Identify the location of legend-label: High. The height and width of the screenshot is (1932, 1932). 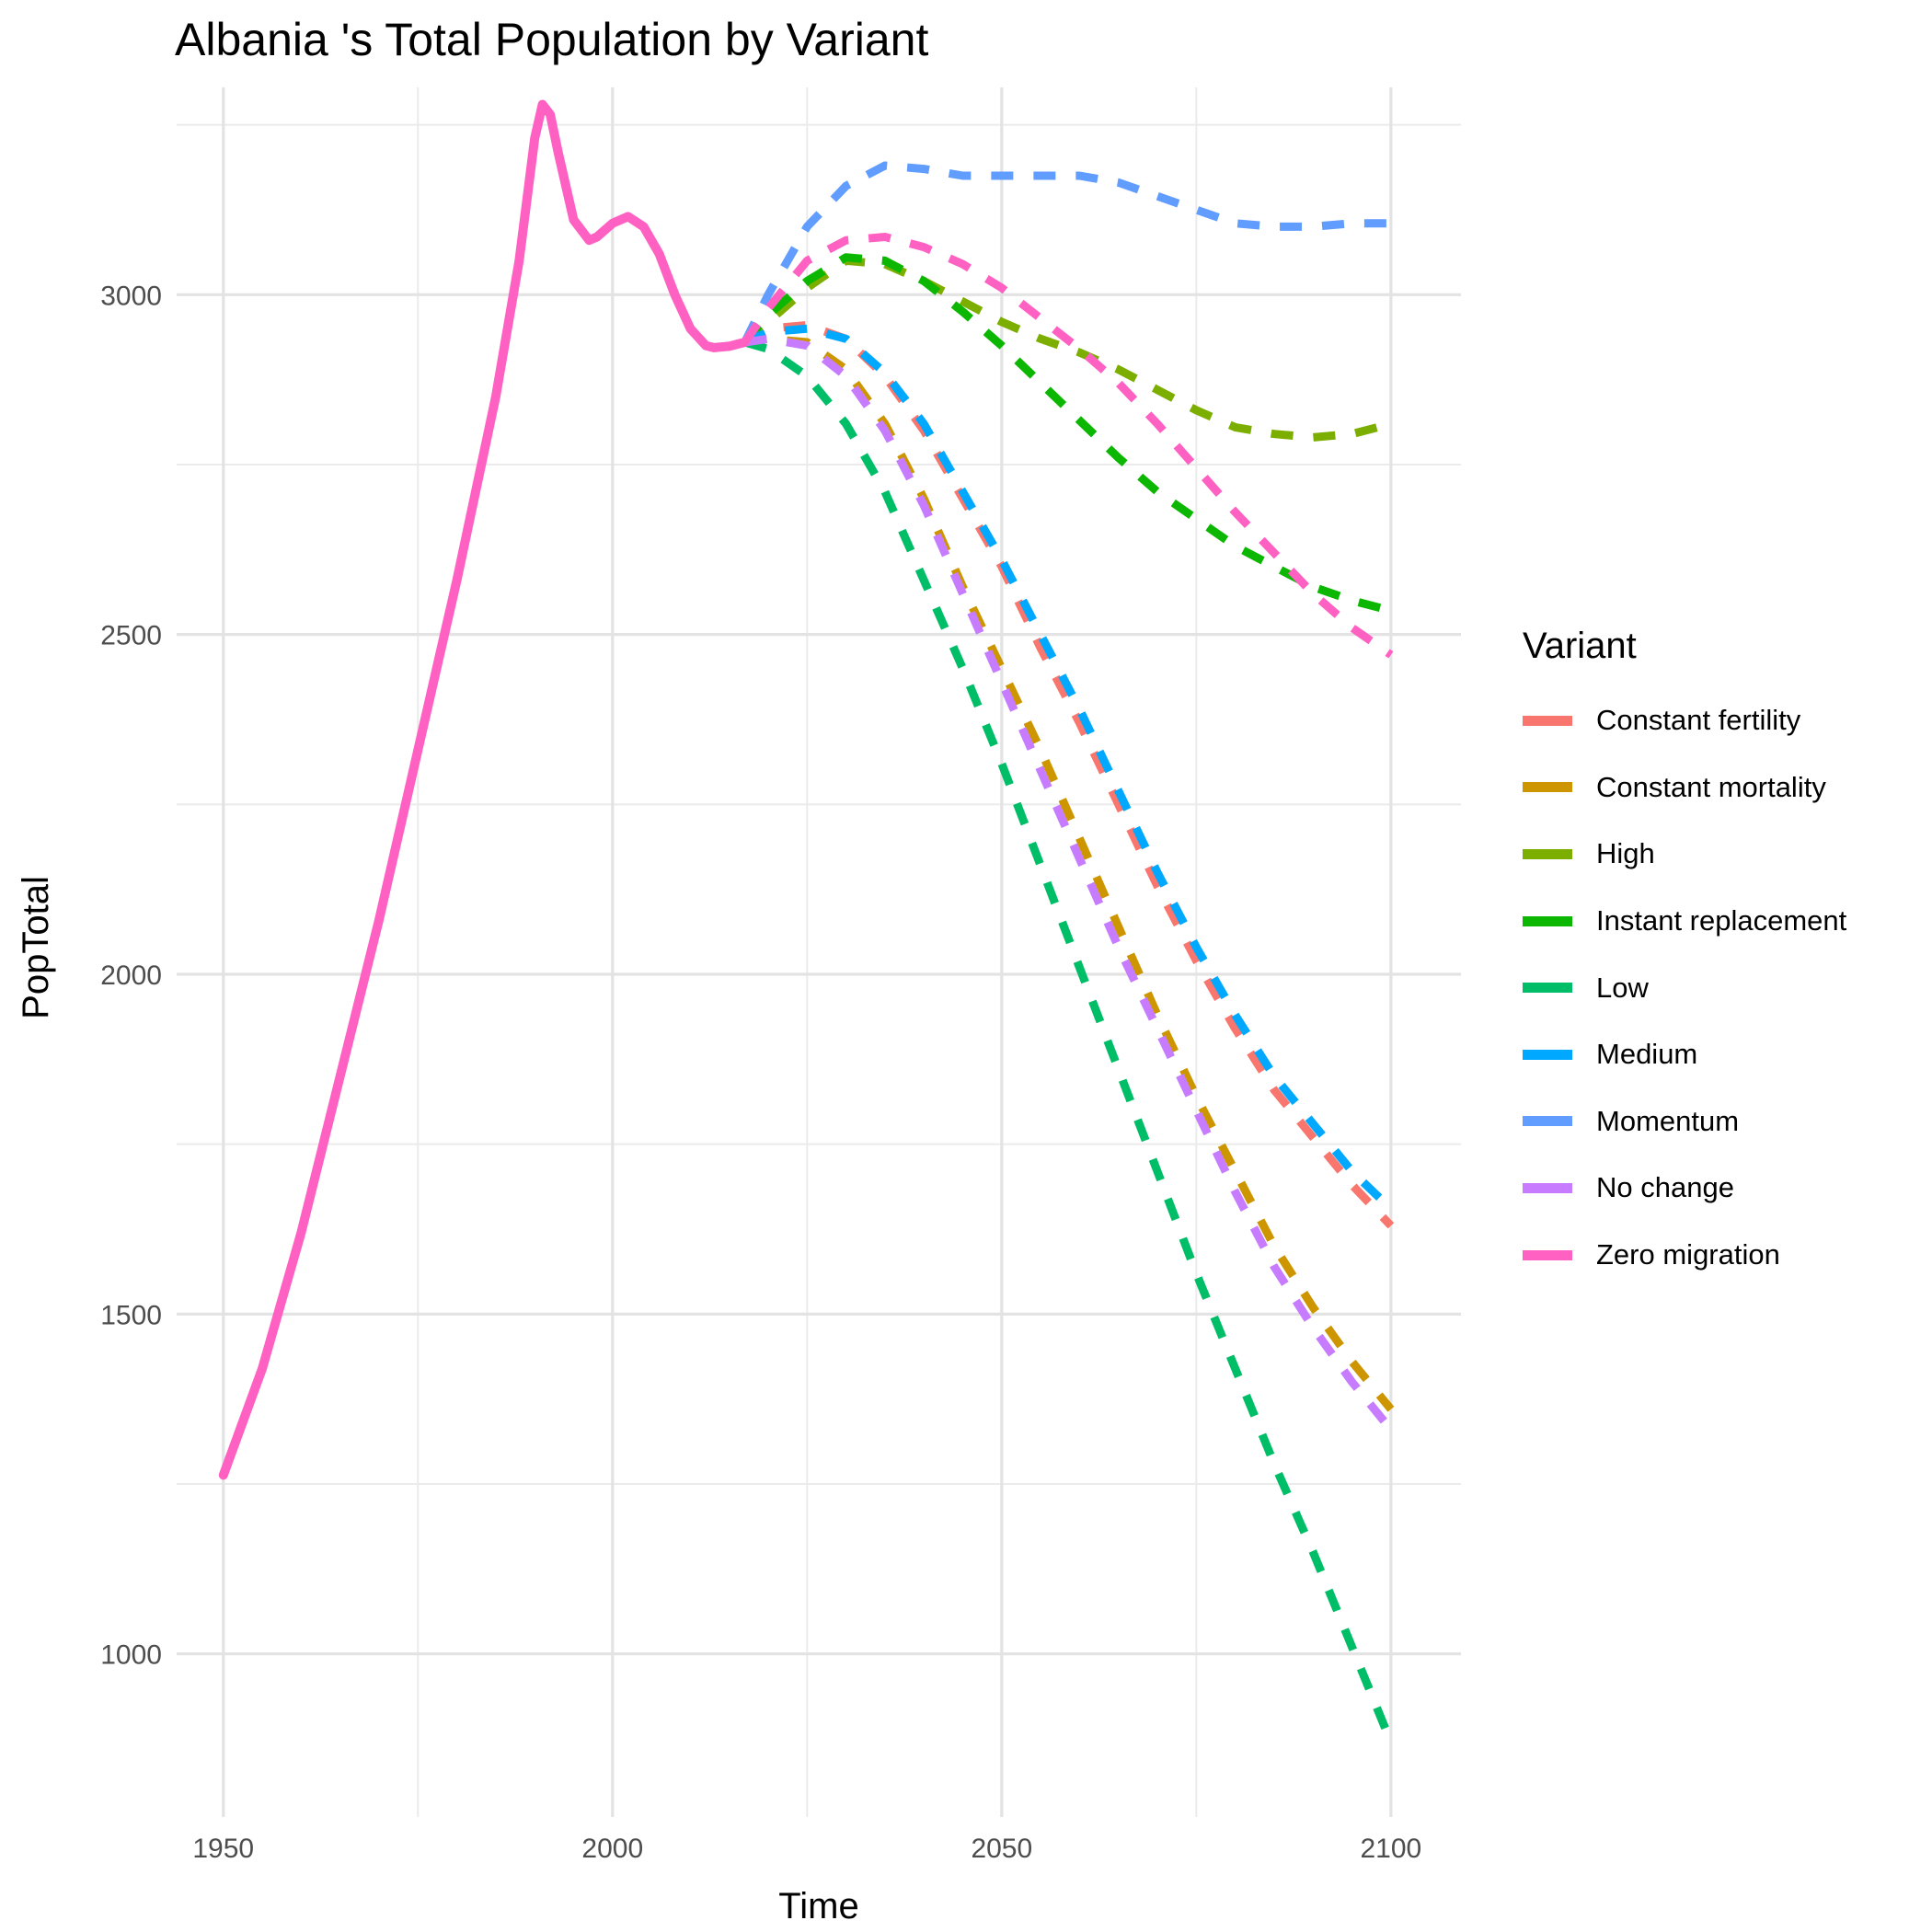
(1625, 853).